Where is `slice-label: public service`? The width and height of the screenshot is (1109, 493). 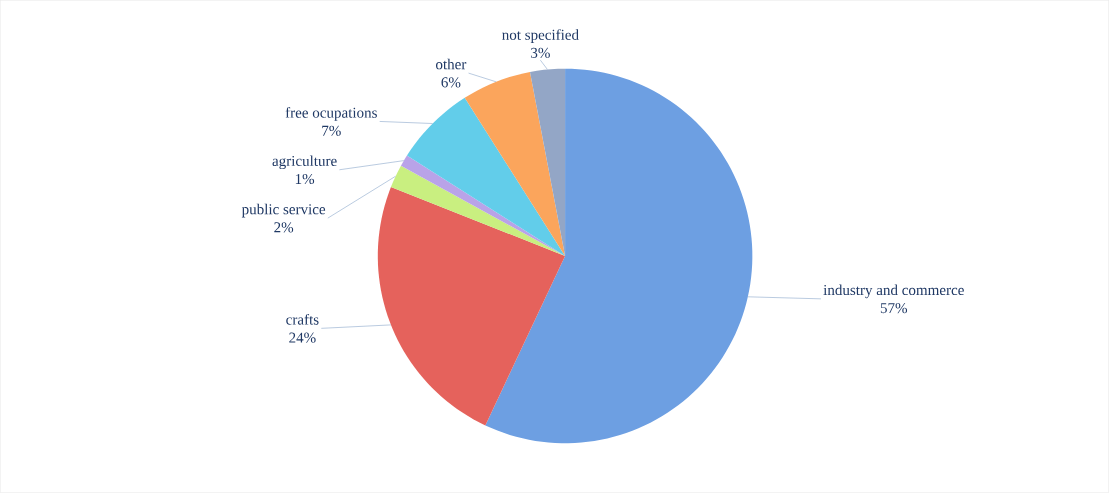
slice-label: public service is located at coordinates (283, 210).